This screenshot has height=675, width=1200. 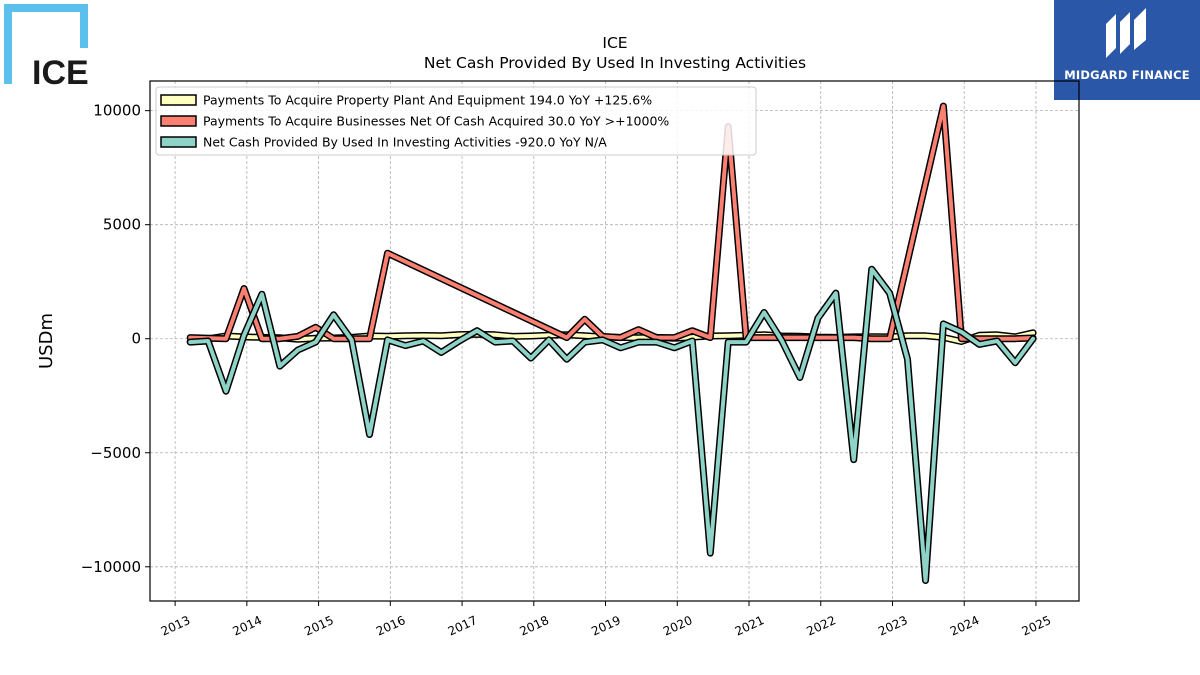 What do you see at coordinates (136, 339) in the screenshot?
I see `y-tick-label: 0` at bounding box center [136, 339].